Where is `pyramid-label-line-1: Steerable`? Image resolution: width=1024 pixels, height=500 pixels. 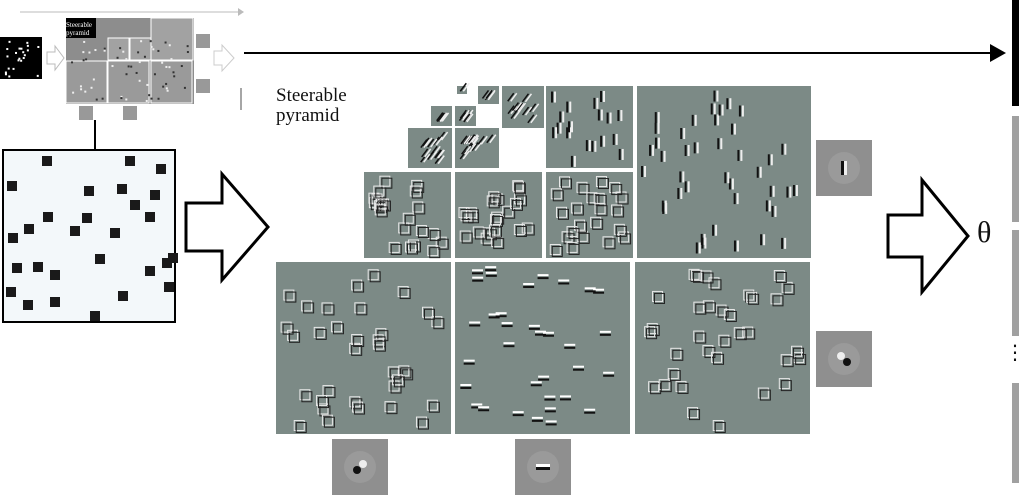
pyramid-label-line-1: Steerable is located at coordinates (311, 95).